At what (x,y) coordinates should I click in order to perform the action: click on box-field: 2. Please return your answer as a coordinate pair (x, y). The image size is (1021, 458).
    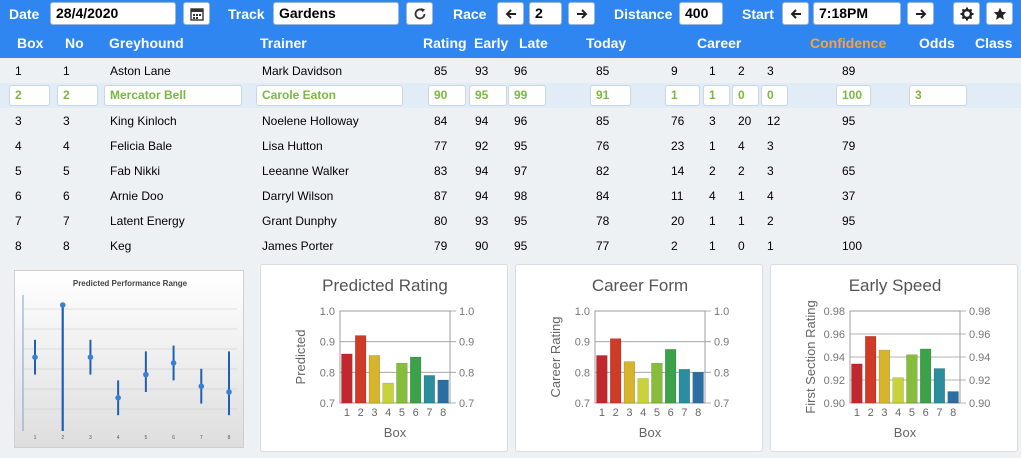
    Looking at the image, I should click on (29, 95).